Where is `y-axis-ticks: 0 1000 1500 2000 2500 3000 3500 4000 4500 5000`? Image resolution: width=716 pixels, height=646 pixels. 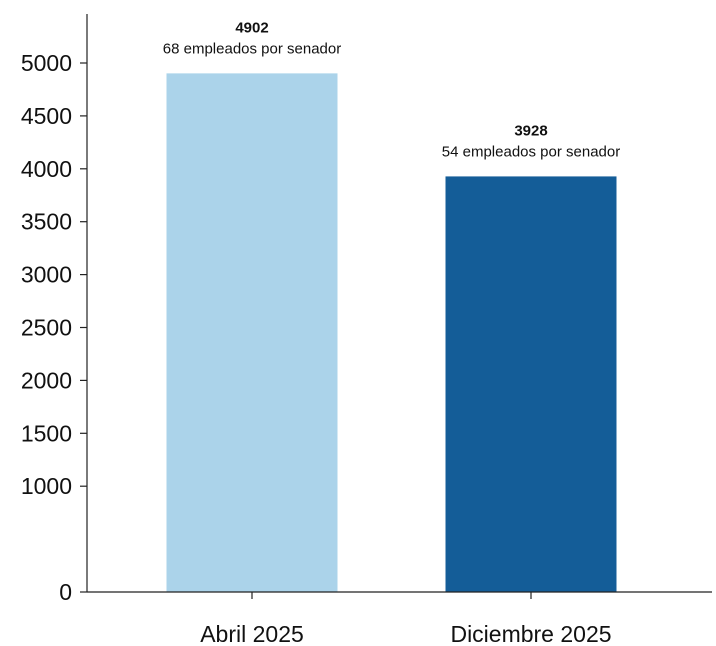 y-axis-ticks: 0 1000 1500 2000 2500 3000 3500 4000 4500 5000 is located at coordinates (54, 327).